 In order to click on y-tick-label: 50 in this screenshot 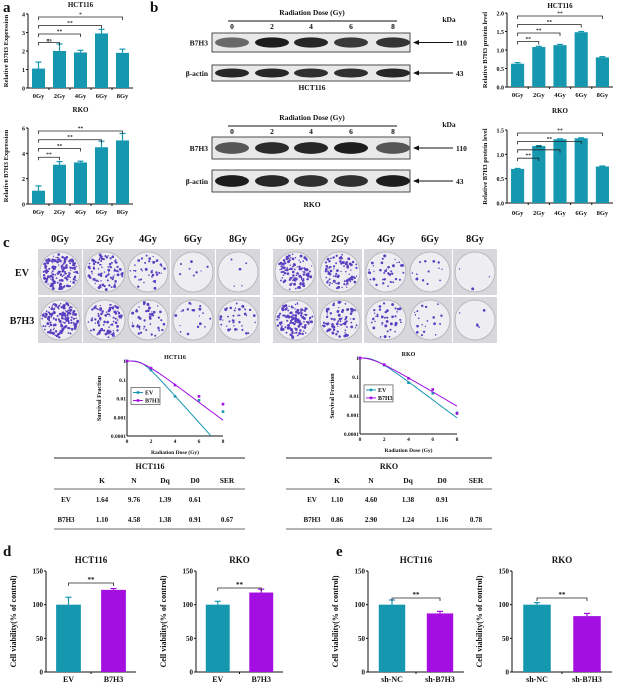, I will do `click(190, 639)`.